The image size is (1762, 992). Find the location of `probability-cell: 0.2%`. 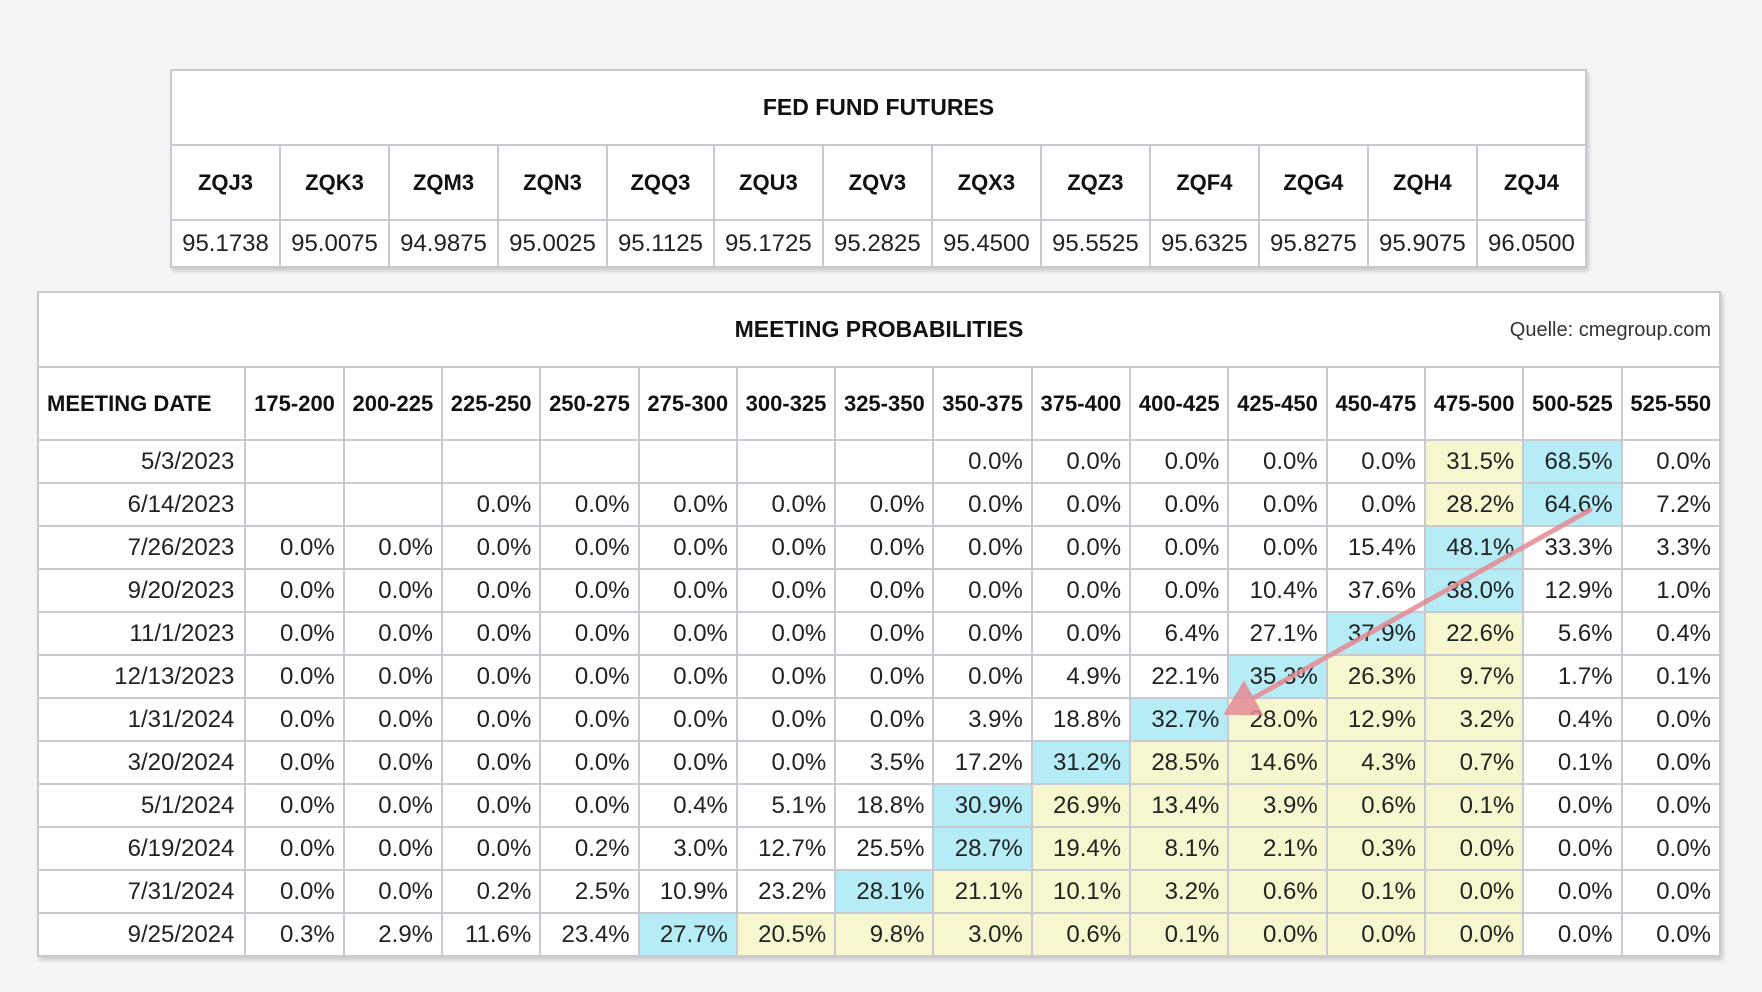

probability-cell: 0.2% is located at coordinates (491, 891).